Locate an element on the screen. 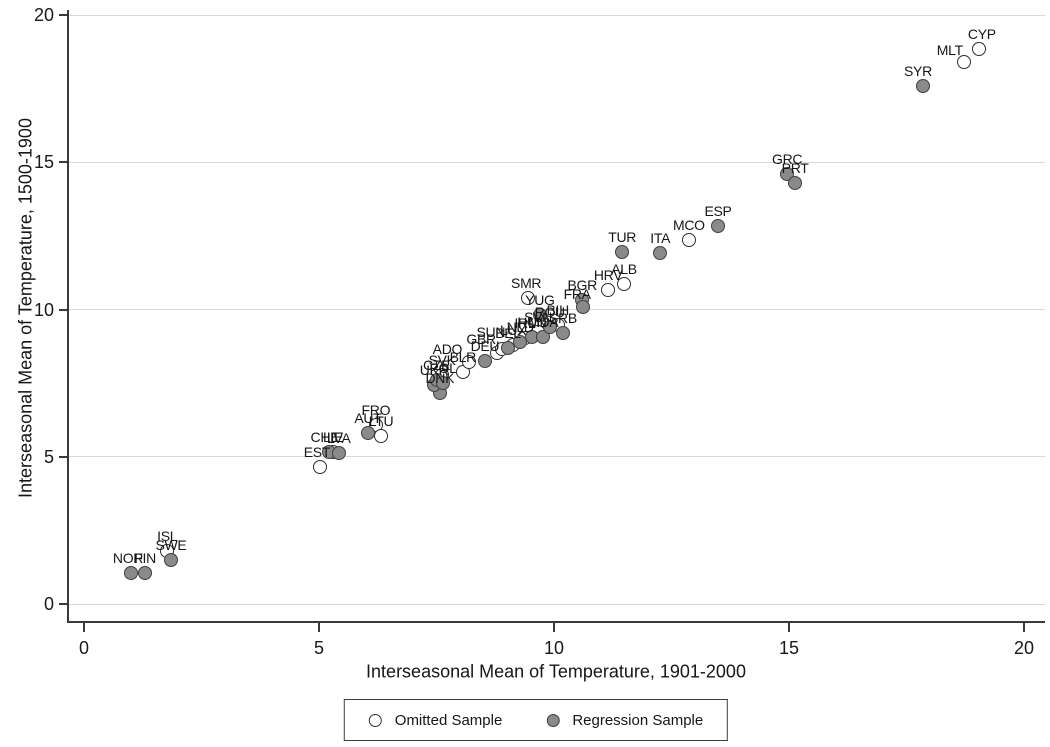 Image resolution: width=1050 pixels, height=747 pixels. point-LVA is located at coordinates (338, 453).